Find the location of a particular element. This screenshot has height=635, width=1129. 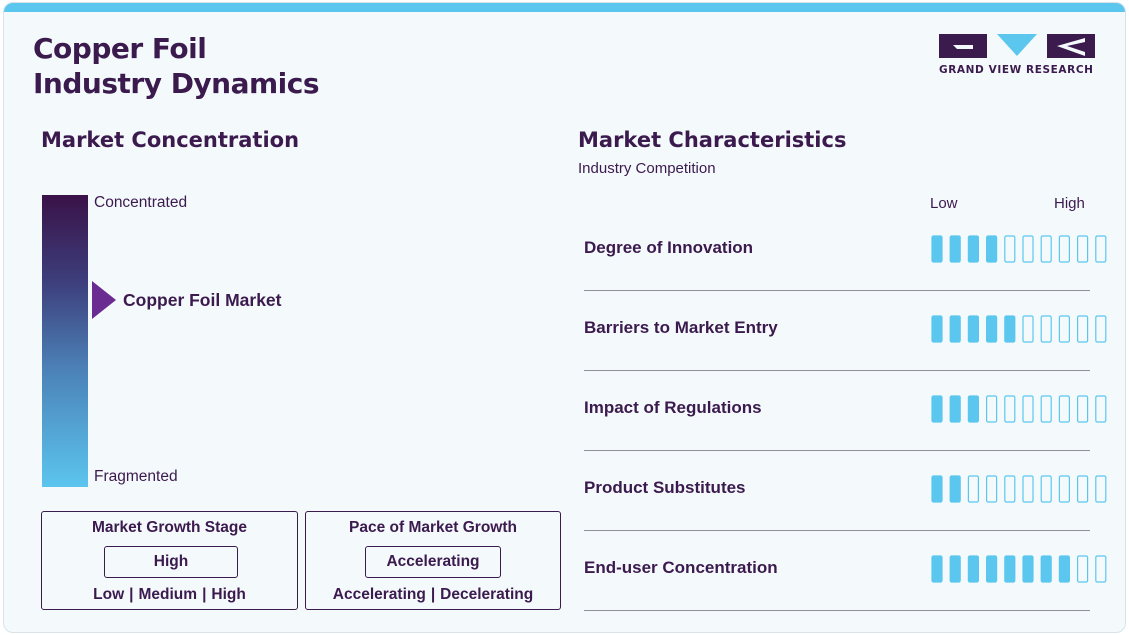

growth-pace-title: Pace of Market Growth is located at coordinates (433, 527).